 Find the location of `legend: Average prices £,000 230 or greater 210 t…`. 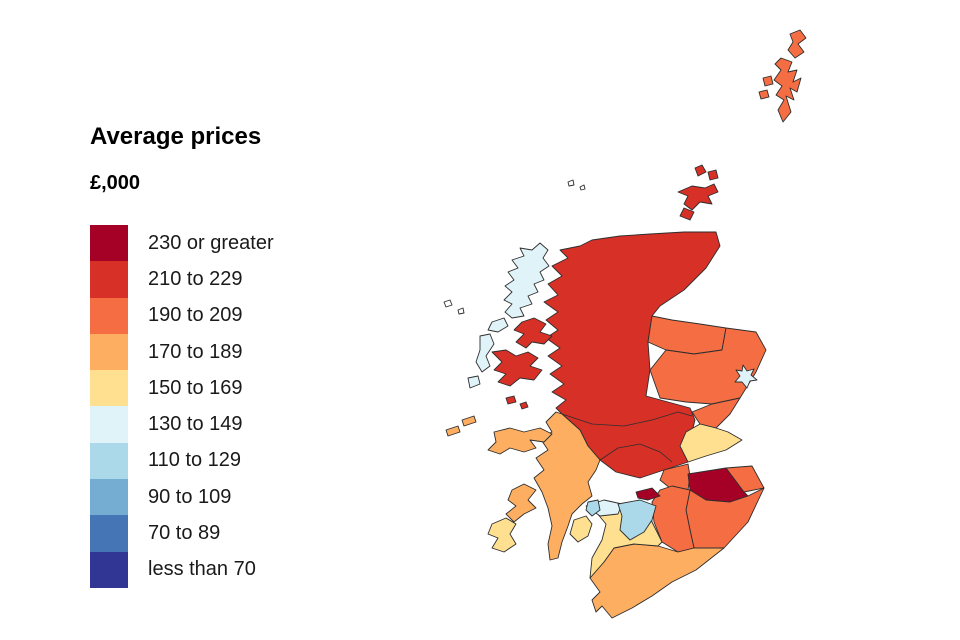

legend: Average prices £,000 230 or greater 210 t… is located at coordinates (182, 355).